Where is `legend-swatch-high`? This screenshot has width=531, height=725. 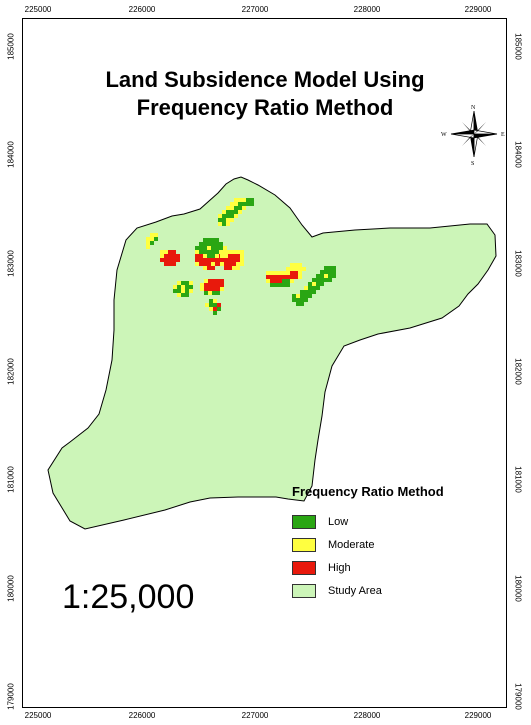 legend-swatch-high is located at coordinates (304, 568).